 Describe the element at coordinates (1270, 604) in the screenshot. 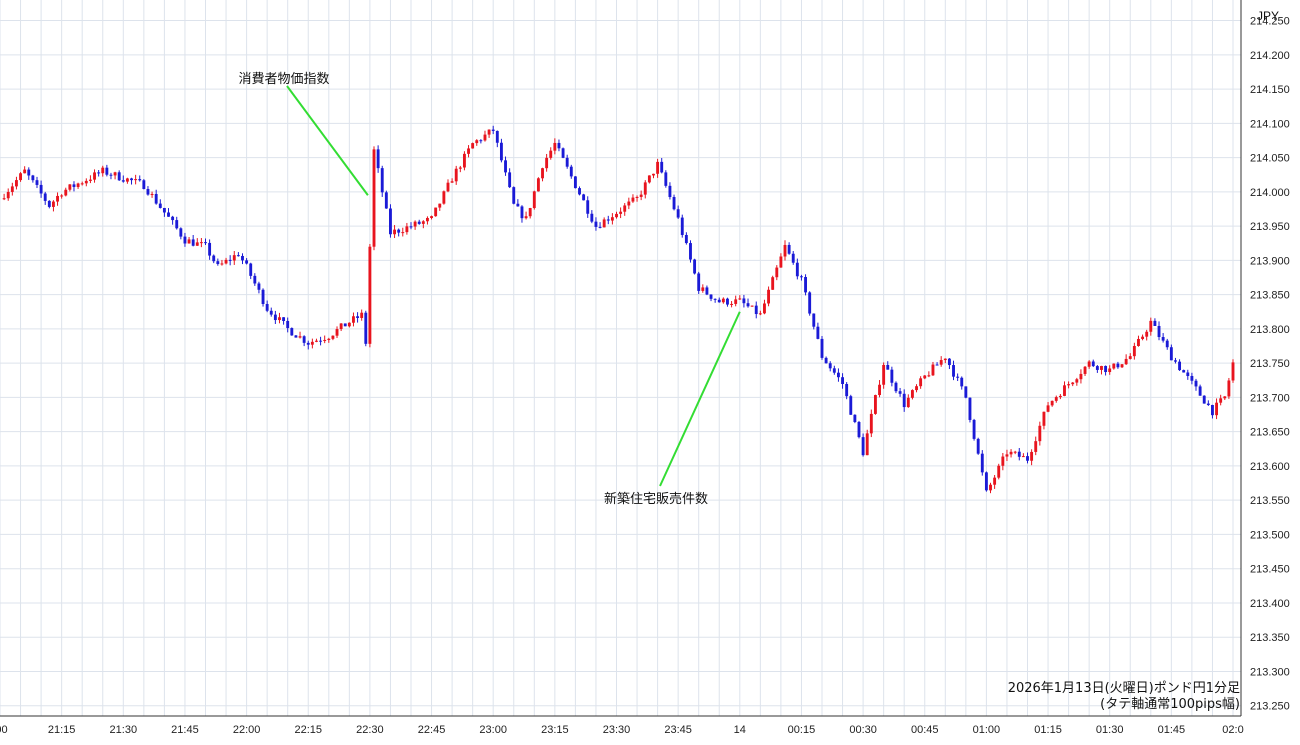

I see `y-tick-label: 213.400` at that location.